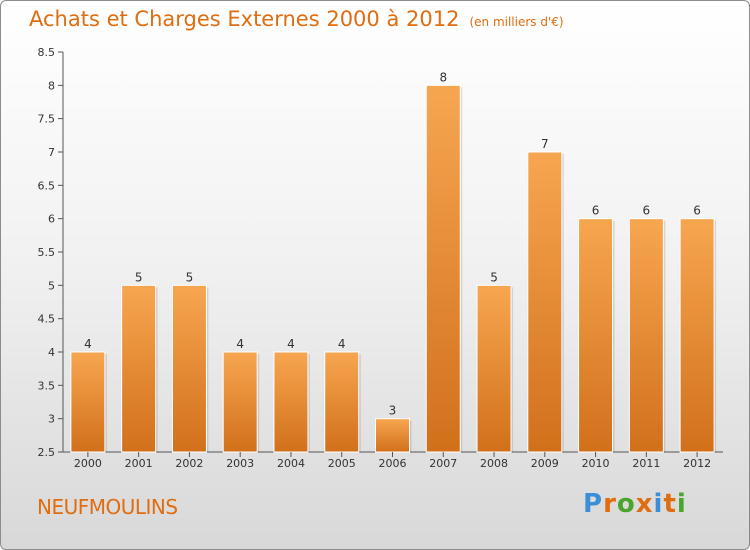 This screenshot has height=550, width=750. I want to click on bar-2010, so click(596, 335).